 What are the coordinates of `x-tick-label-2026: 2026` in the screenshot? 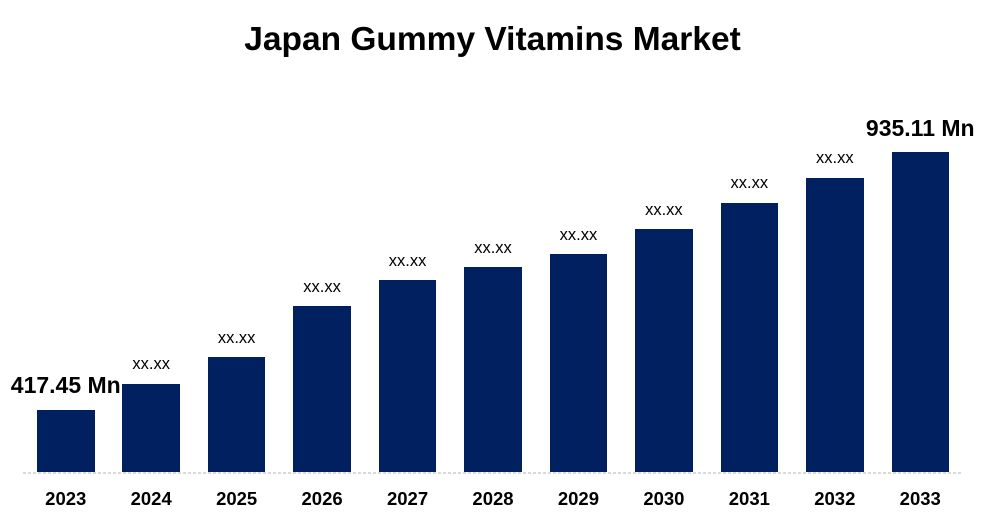 It's located at (322, 498).